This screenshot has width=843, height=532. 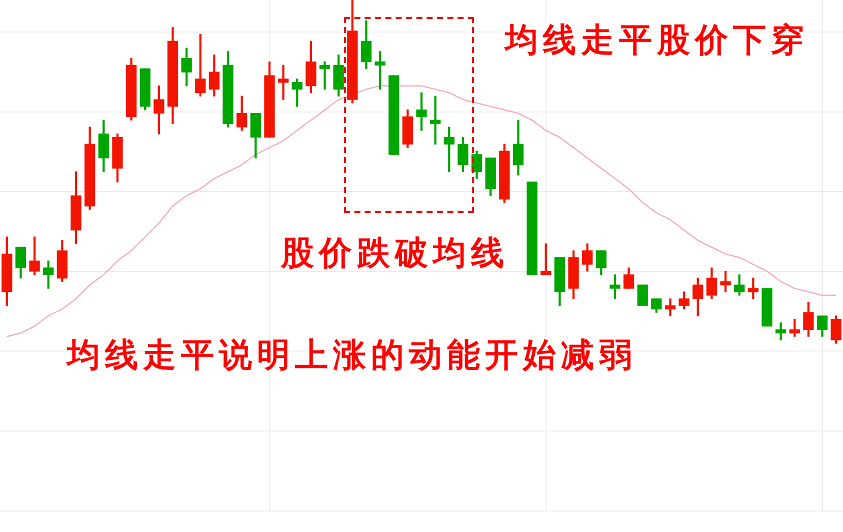 I want to click on annotation: 均线走平股价下穿, so click(x=657, y=40).